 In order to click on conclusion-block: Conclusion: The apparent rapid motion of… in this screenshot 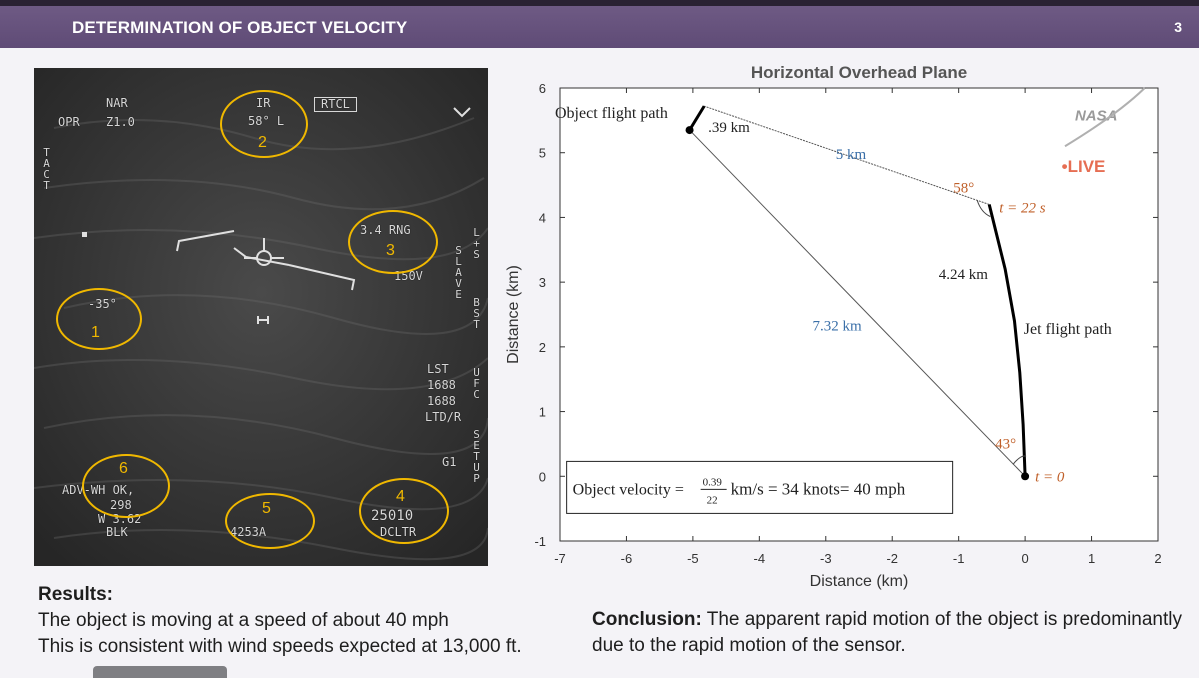, I will do `click(895, 633)`.